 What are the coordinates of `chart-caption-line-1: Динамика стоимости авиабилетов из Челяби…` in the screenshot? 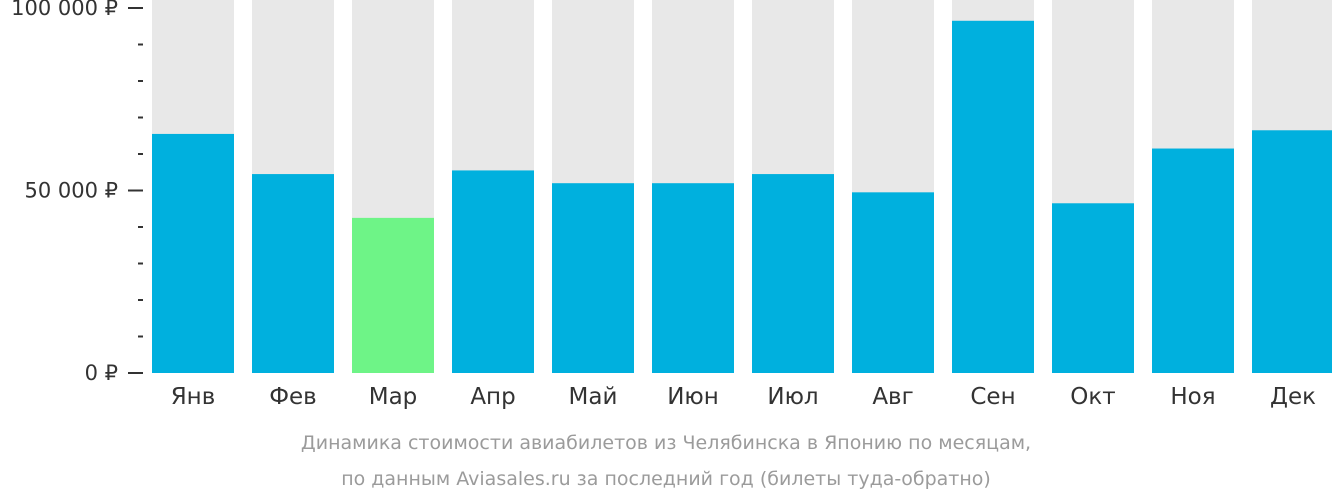 It's located at (666, 443).